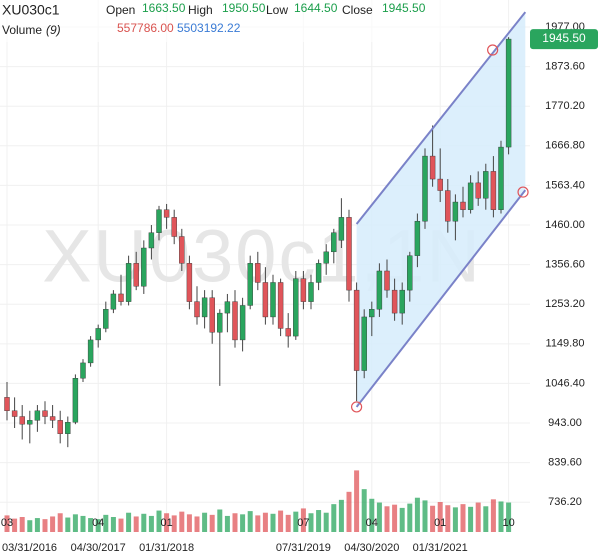 The image size is (600, 558). What do you see at coordinates (565, 304) in the screenshot?
I see `y-tick-label: 1253.20` at bounding box center [565, 304].